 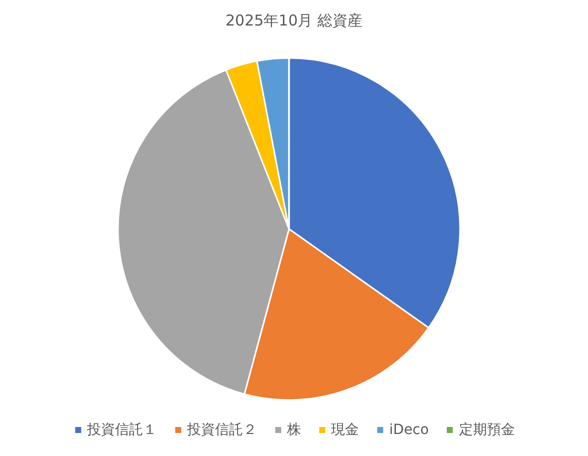 I want to click on legend-label: 投資信託２, so click(x=222, y=430).